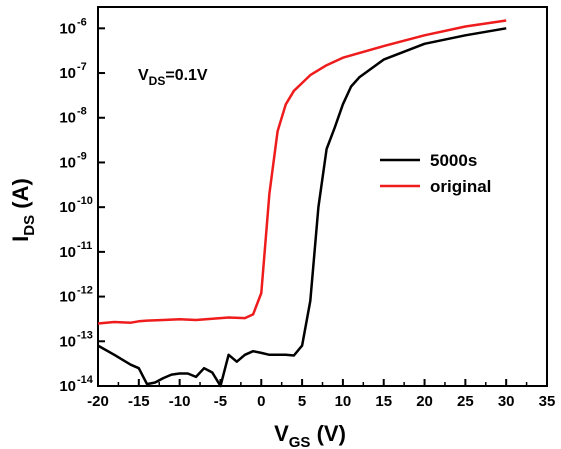 This screenshot has width=561, height=449. What do you see at coordinates (327, 433) in the screenshot?
I see `x-axis-label-unit: (V)` at bounding box center [327, 433].